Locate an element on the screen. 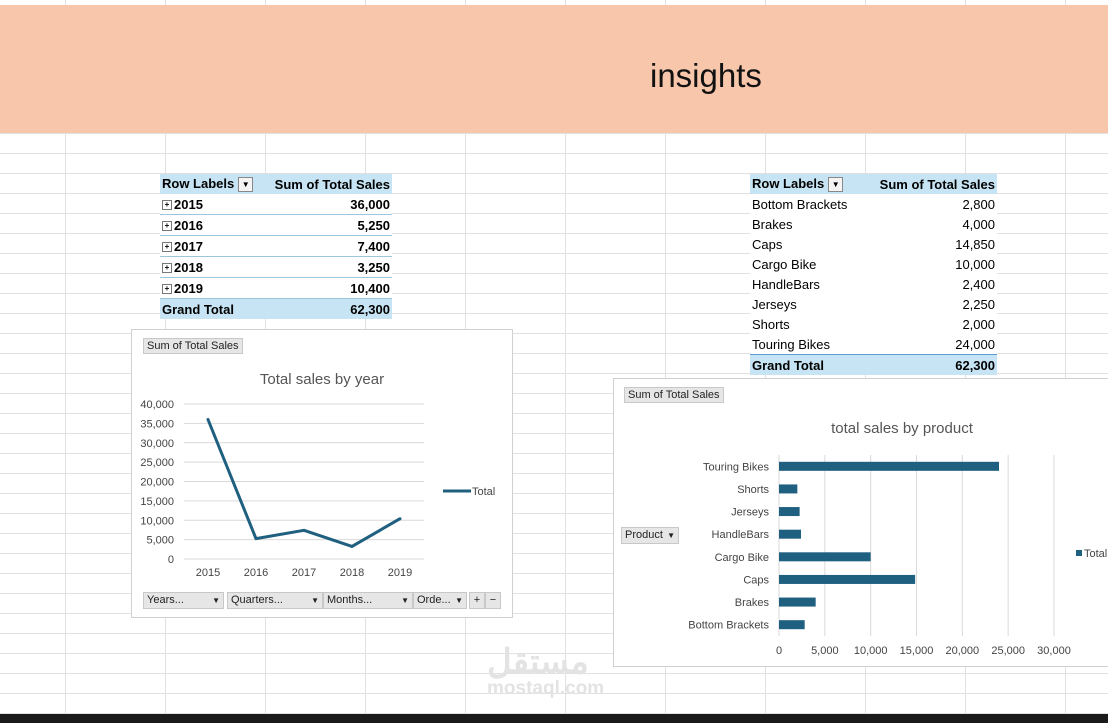 The image size is (1108, 723). row-value: 10,000 is located at coordinates (975, 264).